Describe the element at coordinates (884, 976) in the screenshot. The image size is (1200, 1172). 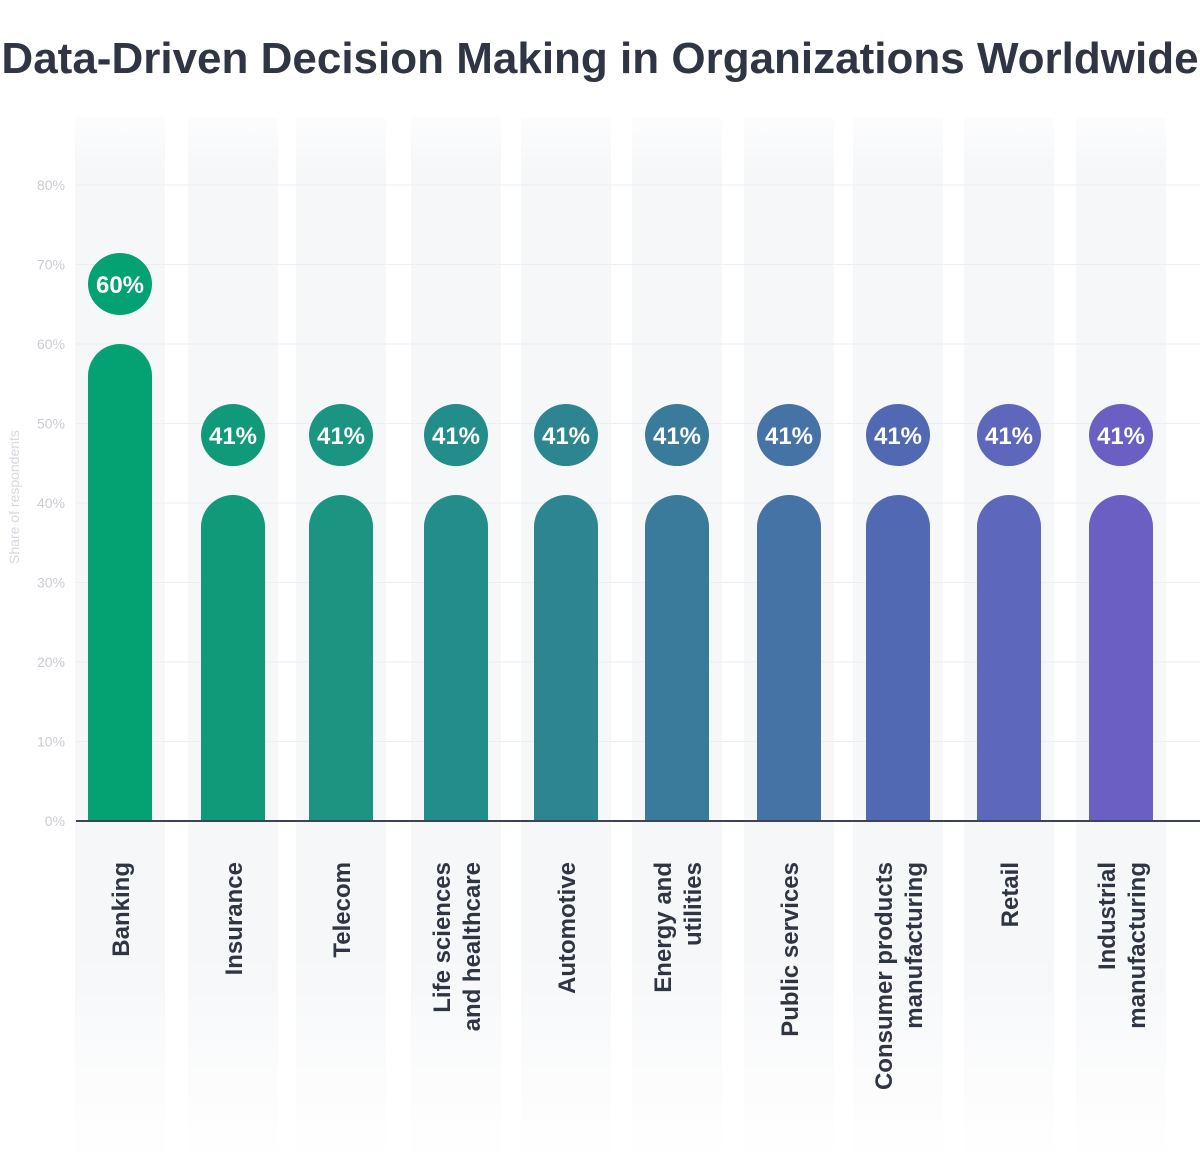
I see `x-tick-label: Consumer products` at that location.